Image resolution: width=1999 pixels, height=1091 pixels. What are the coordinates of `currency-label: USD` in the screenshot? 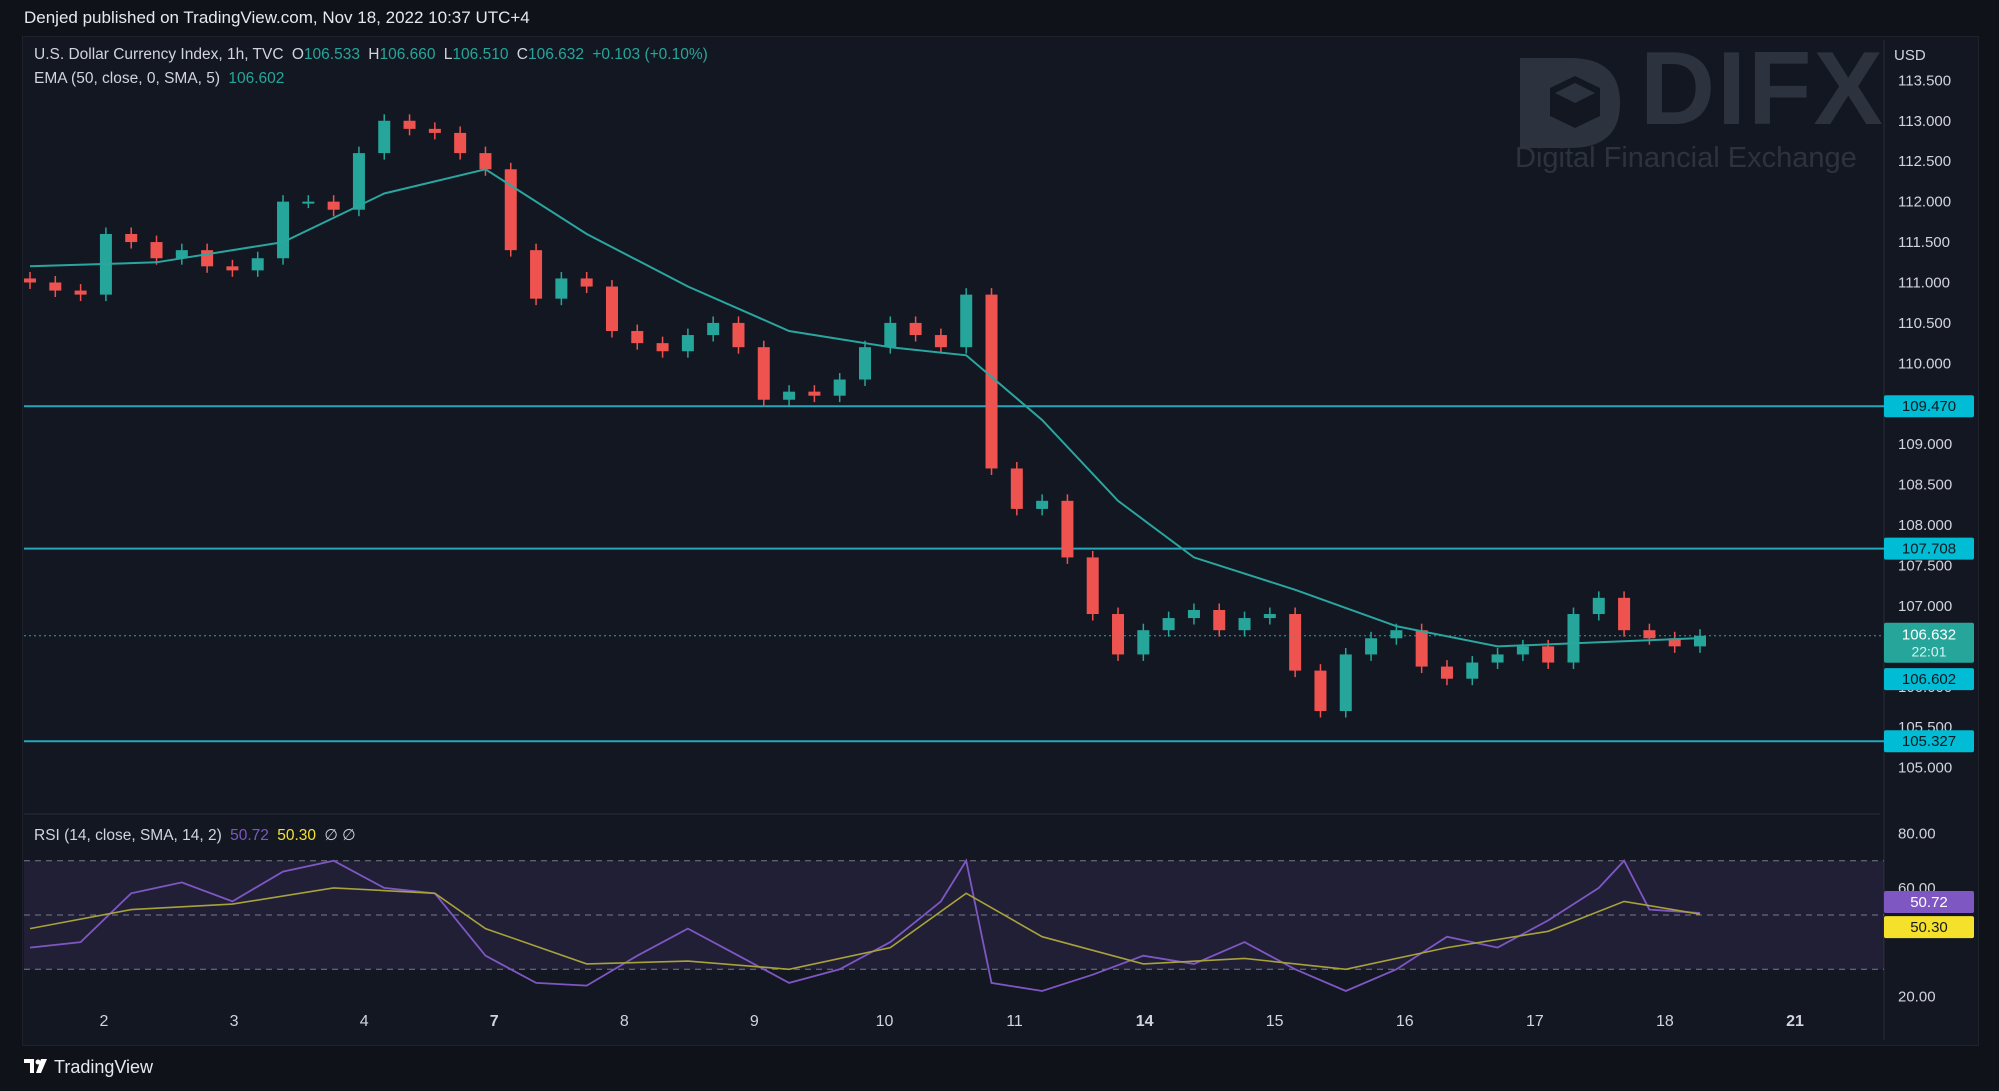 It's located at (1910, 55).